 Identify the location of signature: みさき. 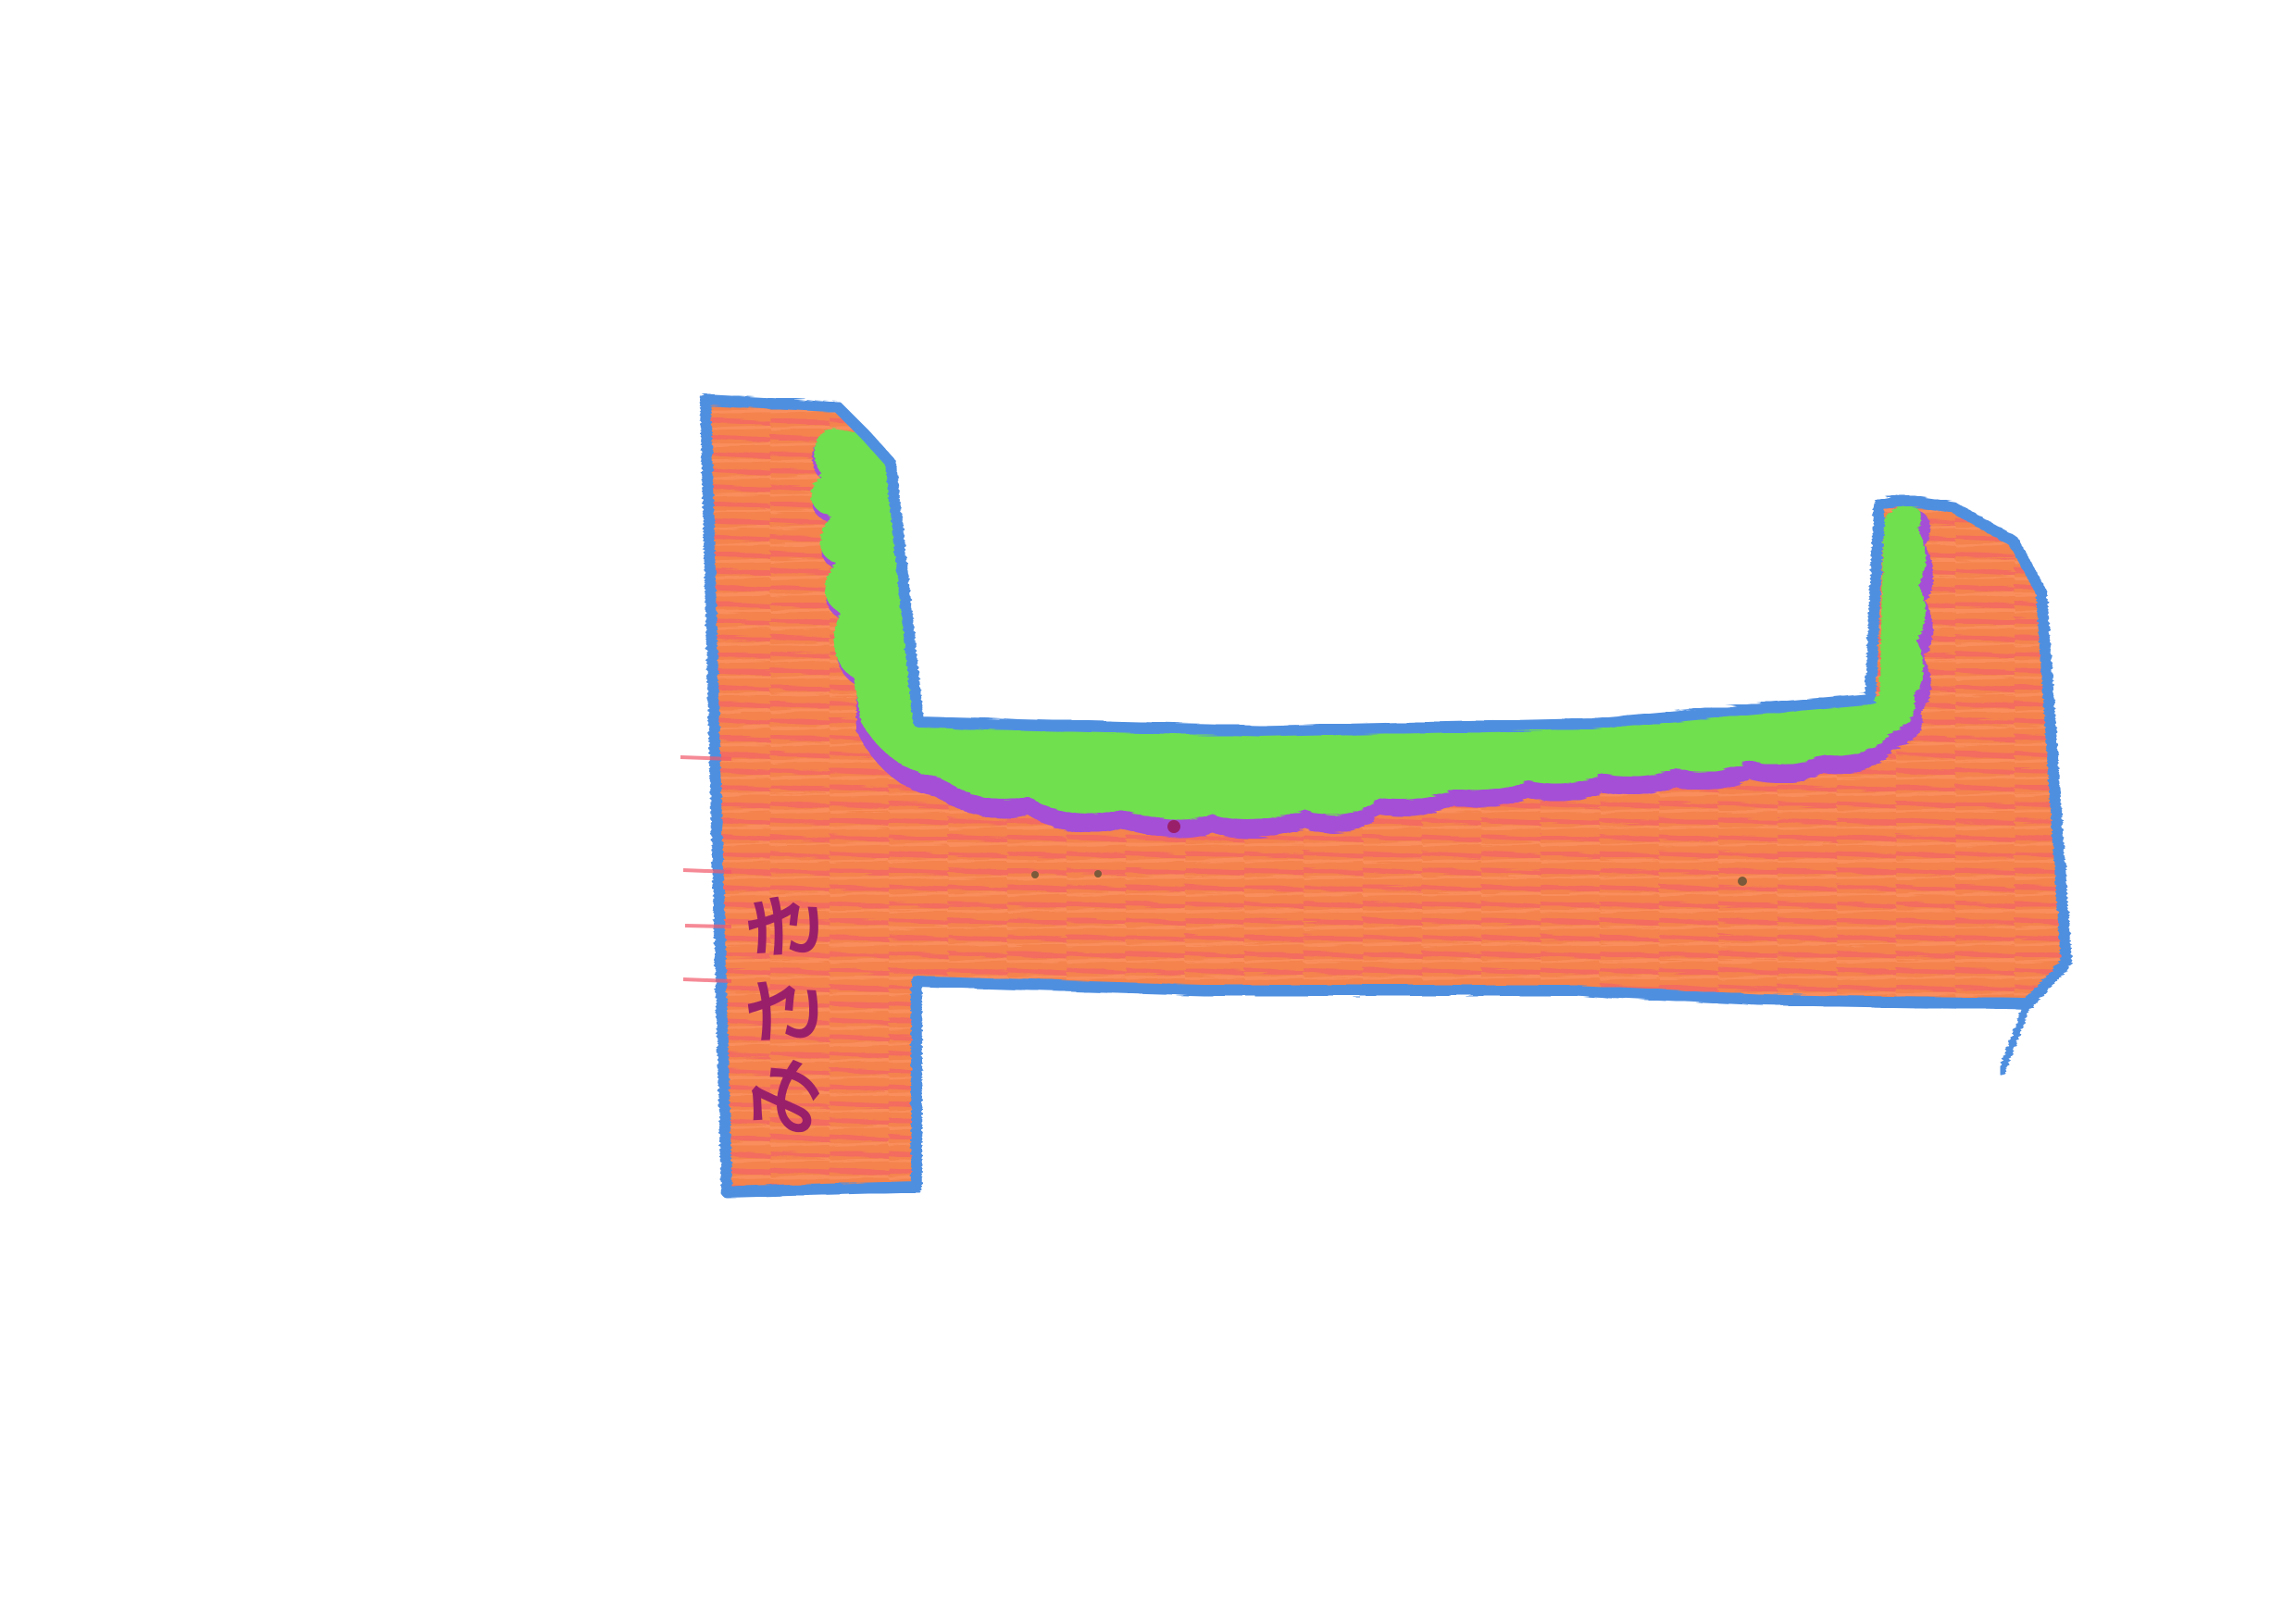
(786, 1009).